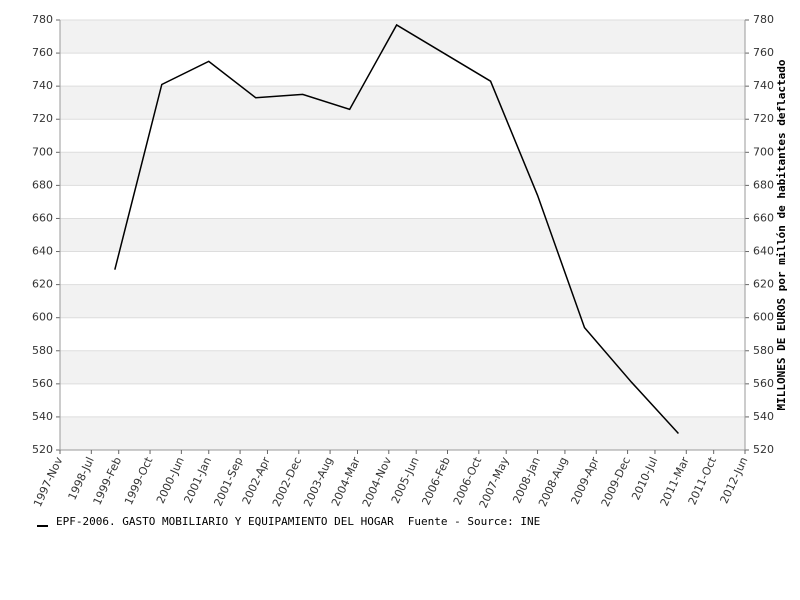 This screenshot has width=800, height=600. I want to click on y-tick-label: 620, so click(42, 284).